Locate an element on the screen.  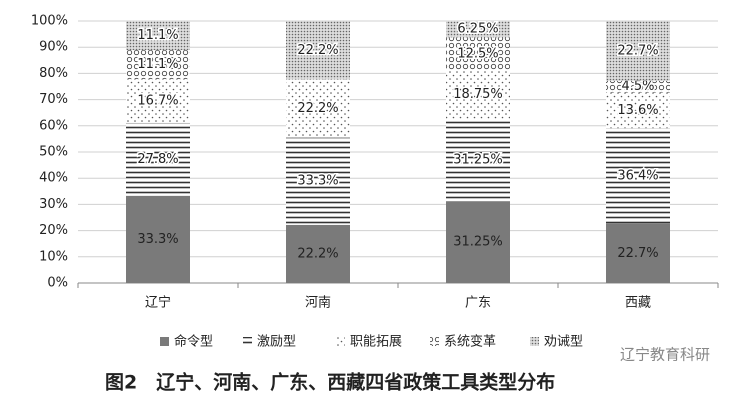
y-tick-label: 20% is located at coordinates (53, 230).